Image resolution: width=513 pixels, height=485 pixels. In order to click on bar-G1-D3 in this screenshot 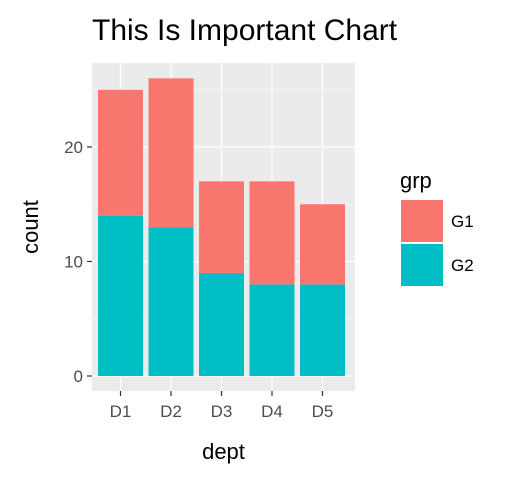, I will do `click(221, 227)`.